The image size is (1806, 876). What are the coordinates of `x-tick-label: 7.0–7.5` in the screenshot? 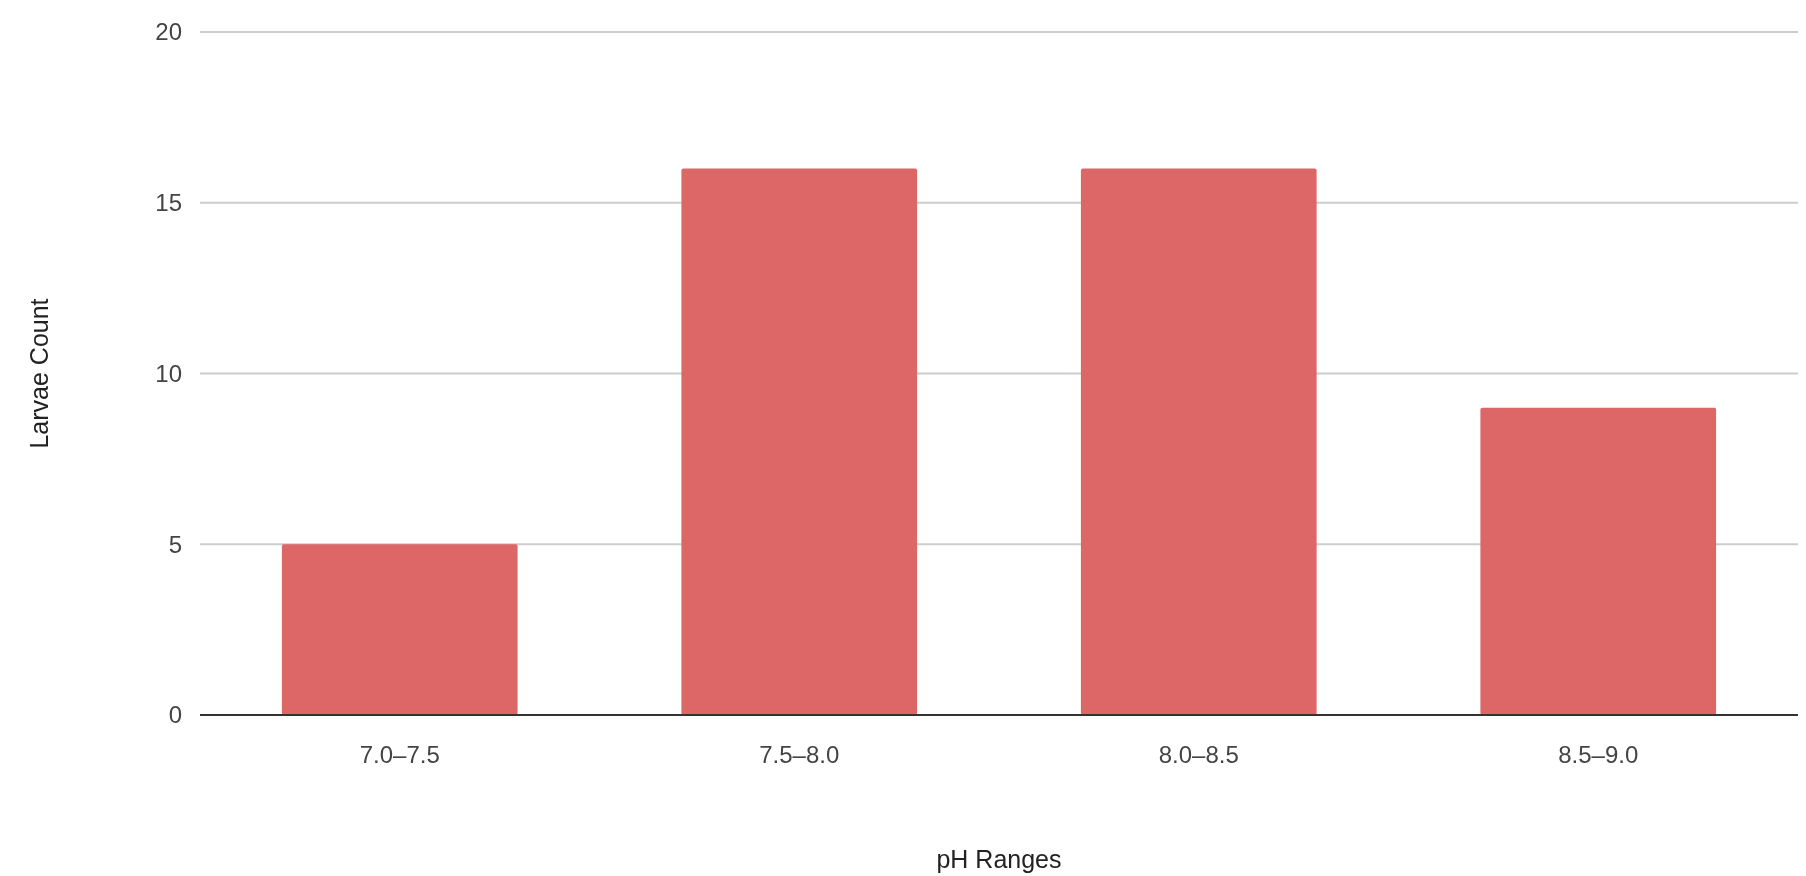 It's located at (399, 754).